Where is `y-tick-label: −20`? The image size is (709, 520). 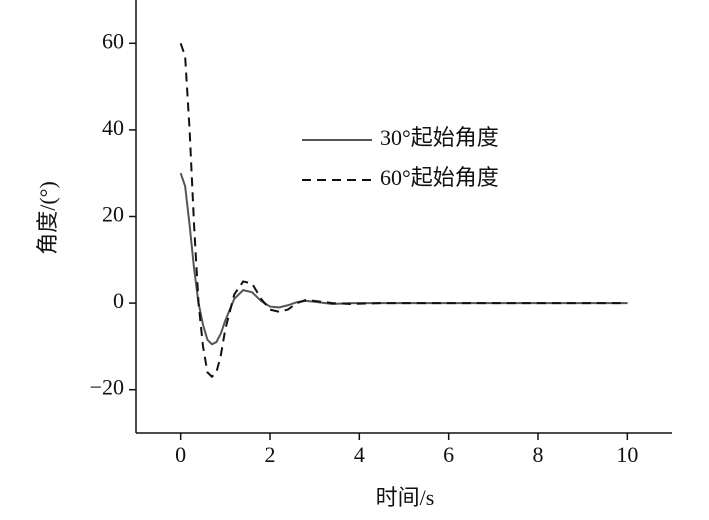 y-tick-label: −20 is located at coordinates (107, 387).